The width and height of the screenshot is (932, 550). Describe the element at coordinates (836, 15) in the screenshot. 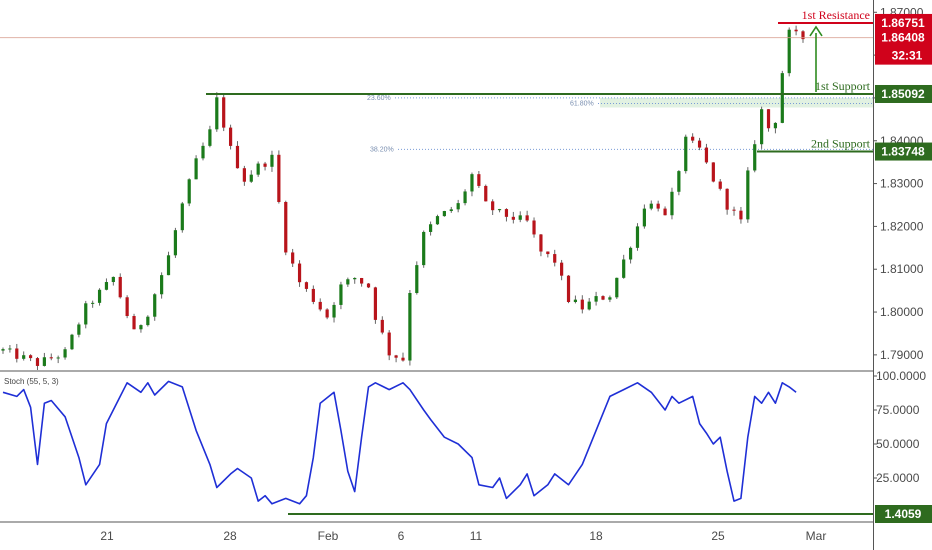

I see `level-1-label: 1st Resistance` at that location.